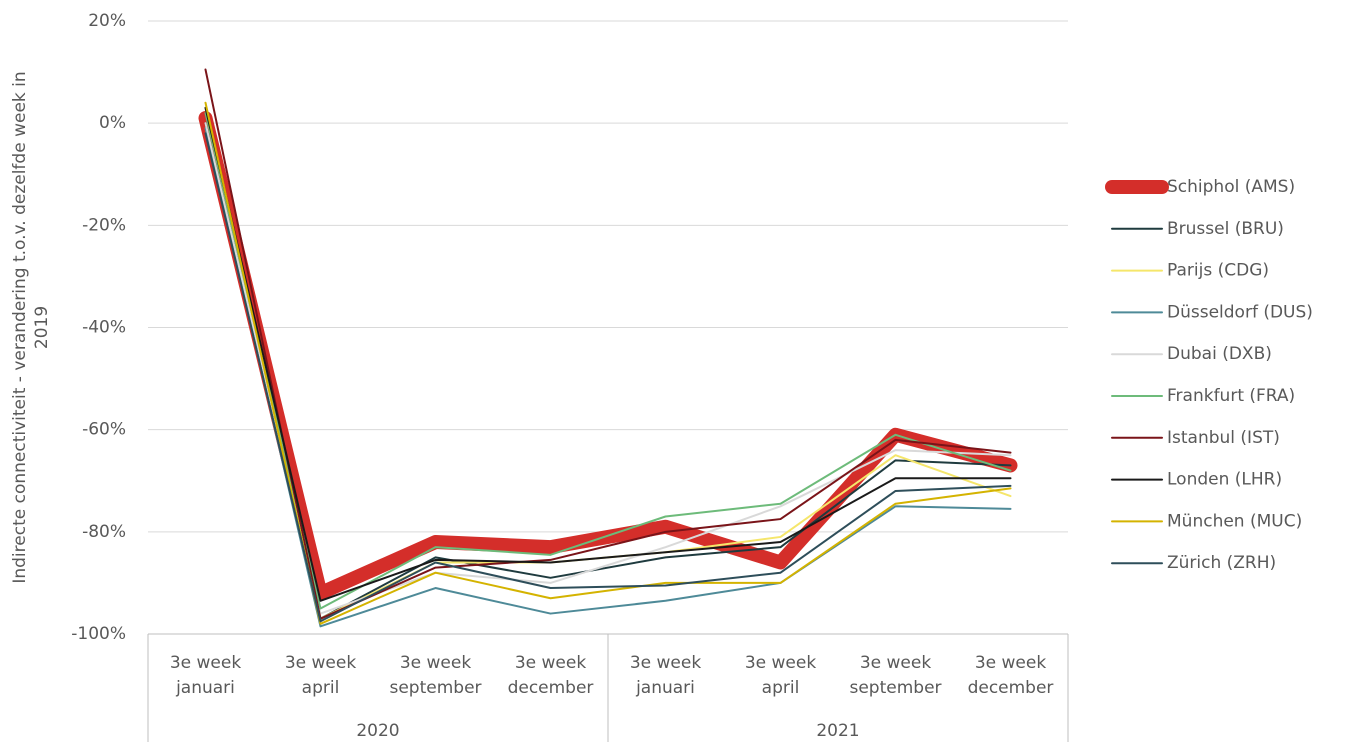 The width and height of the screenshot is (1350, 742). Describe the element at coordinates (1218, 271) in the screenshot. I see `legend-label: Parijs (CDG)` at that location.